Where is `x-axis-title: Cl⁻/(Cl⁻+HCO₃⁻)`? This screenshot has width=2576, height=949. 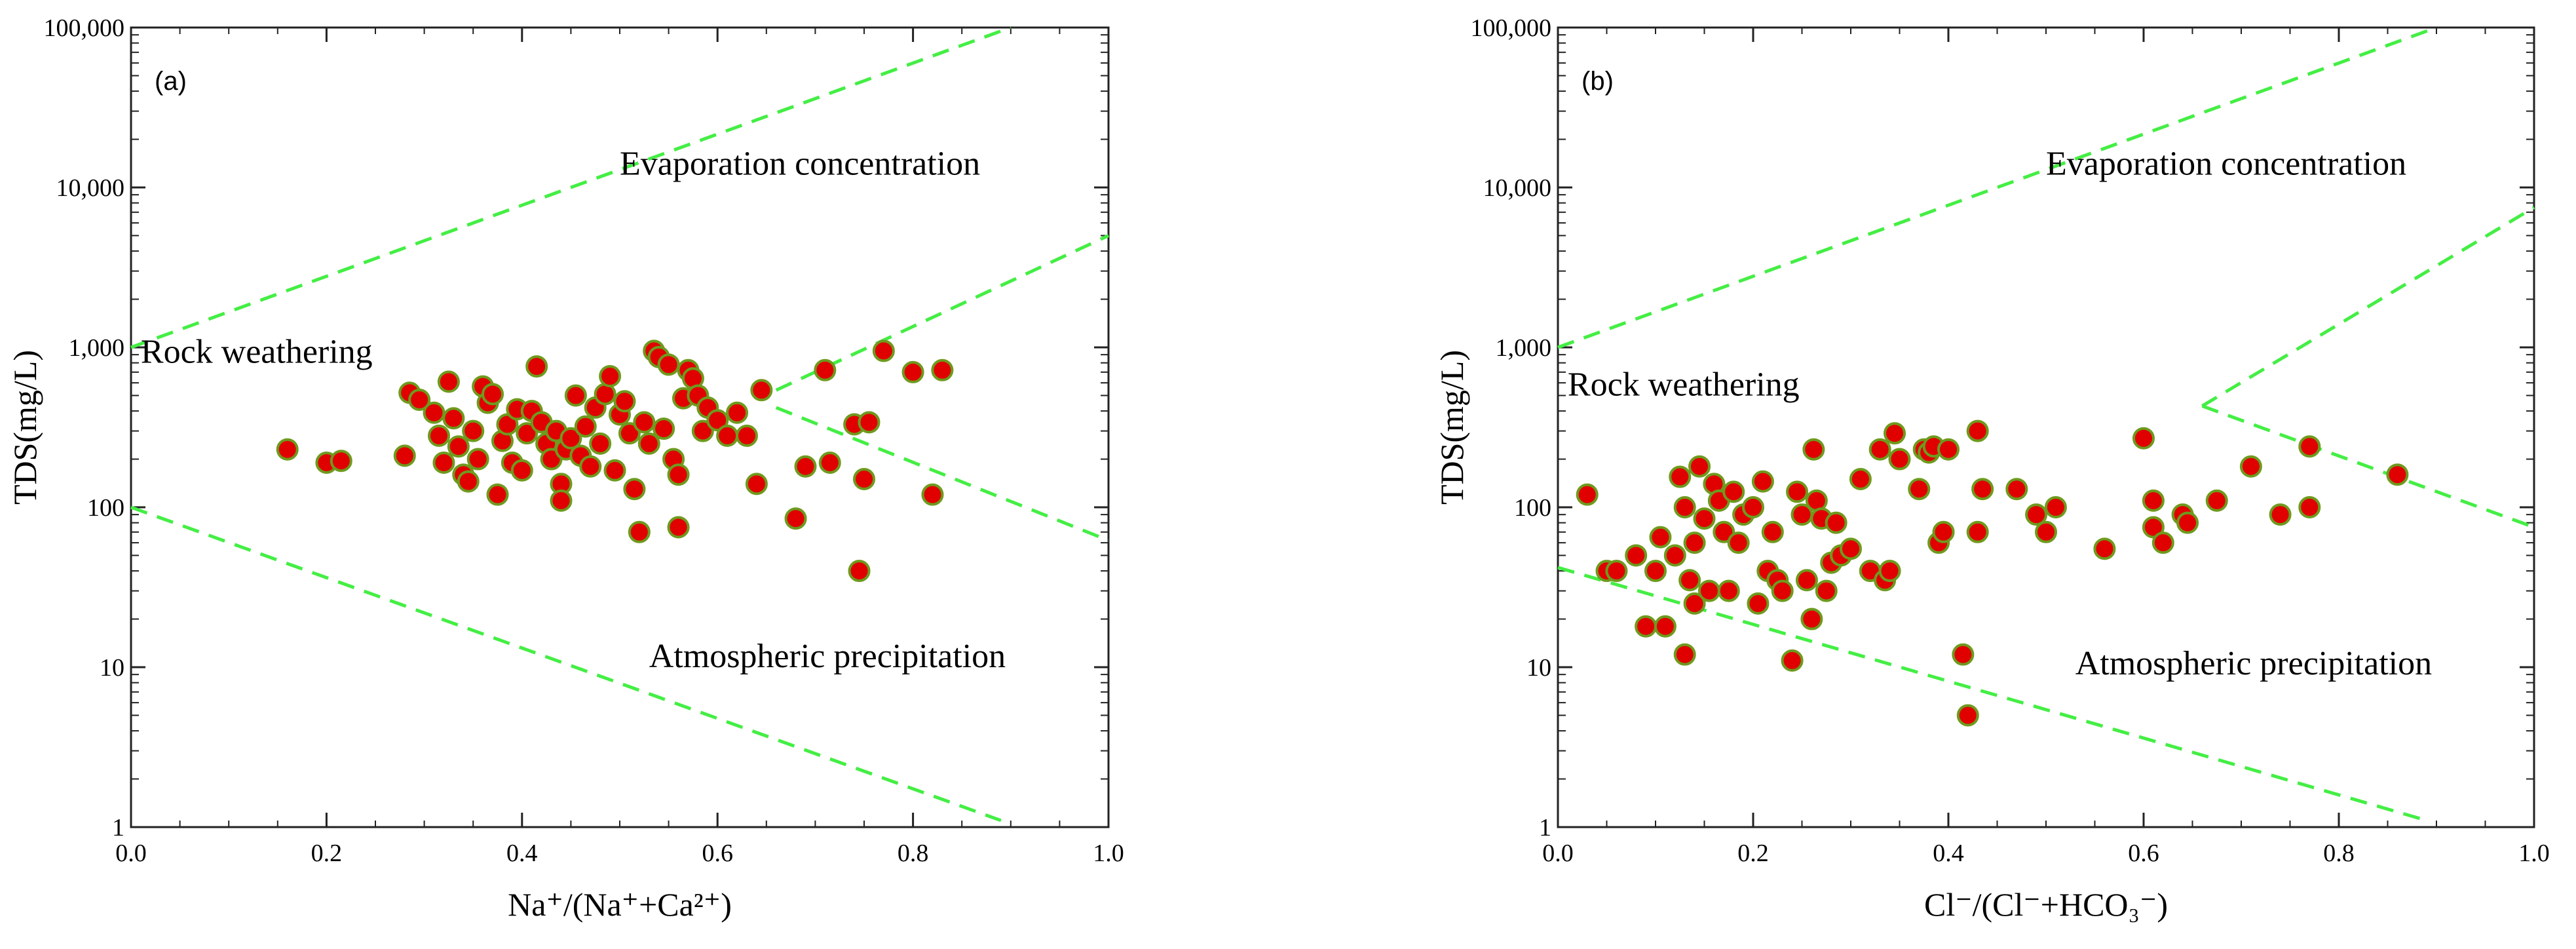 x-axis-title: Cl⁻/(Cl⁻+HCO₃⁻) is located at coordinates (2046, 904).